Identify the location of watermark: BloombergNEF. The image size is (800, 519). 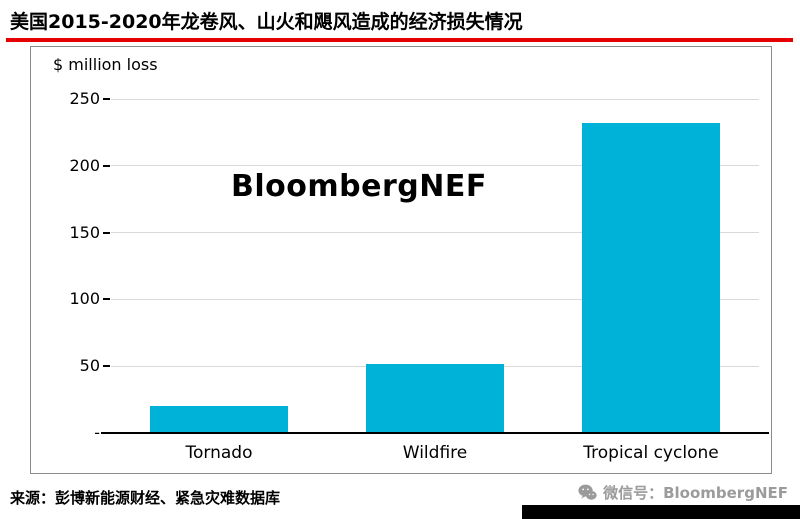
(359, 186).